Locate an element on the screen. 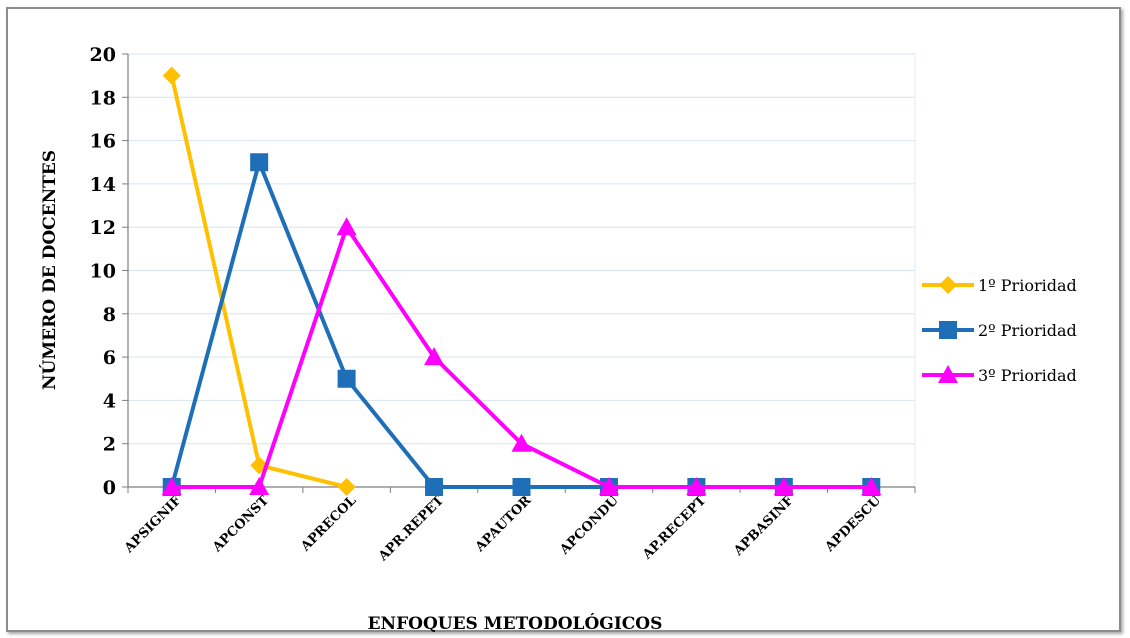 The image size is (1130, 638). x-tick-label: APRECOL is located at coordinates (329, 524).